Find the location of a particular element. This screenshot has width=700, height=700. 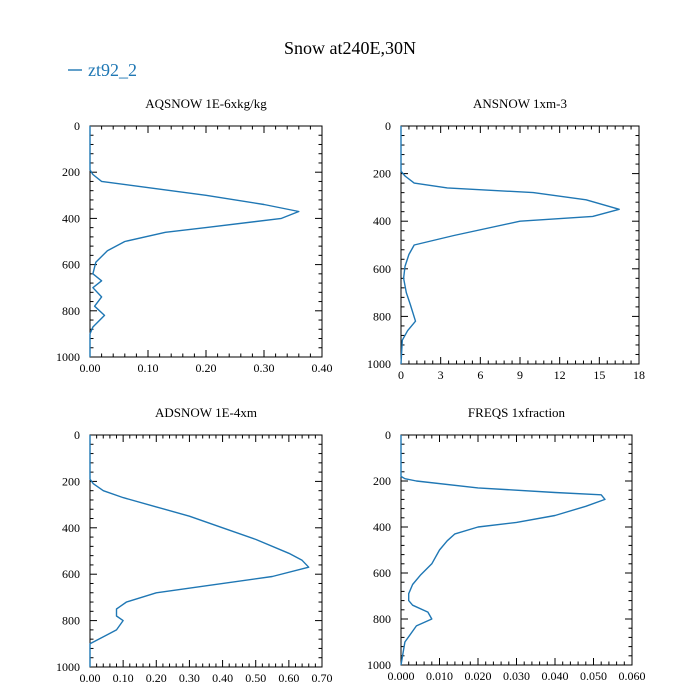

x-tick-label: 0.50 is located at coordinates (255, 678).